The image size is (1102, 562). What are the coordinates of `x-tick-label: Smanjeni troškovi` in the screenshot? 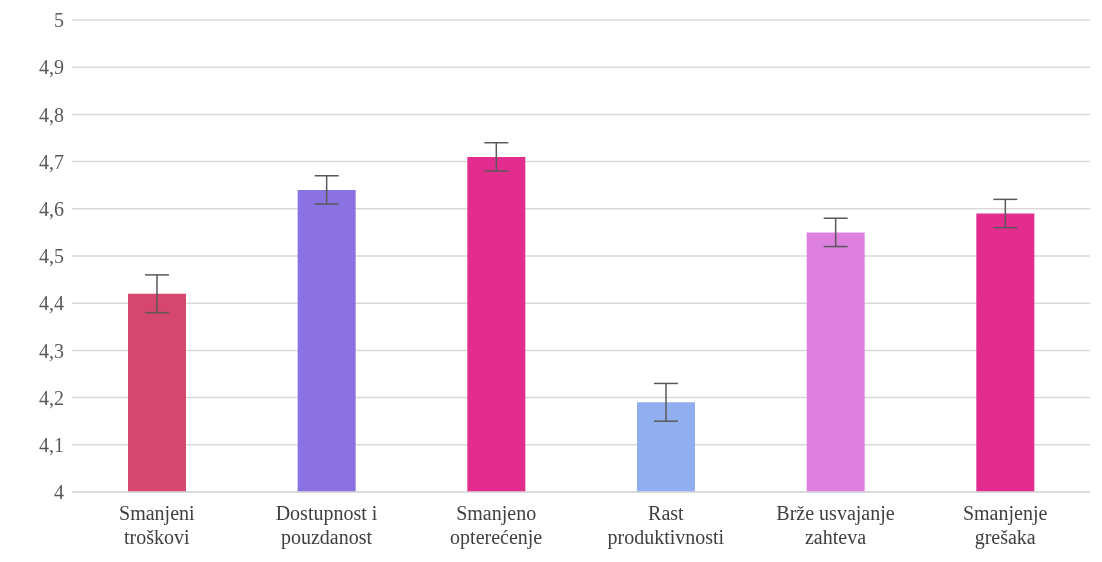 It's located at (157, 525).